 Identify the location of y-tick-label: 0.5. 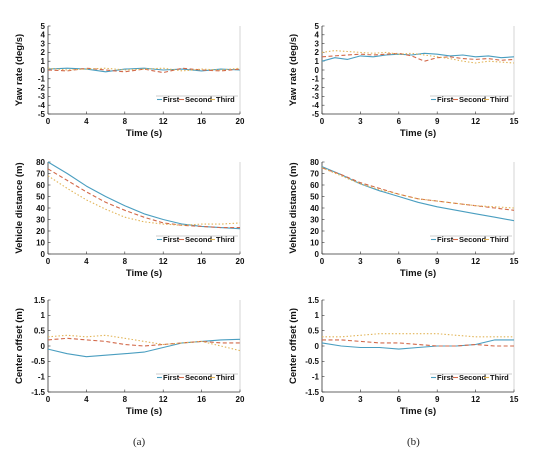
(40, 330).